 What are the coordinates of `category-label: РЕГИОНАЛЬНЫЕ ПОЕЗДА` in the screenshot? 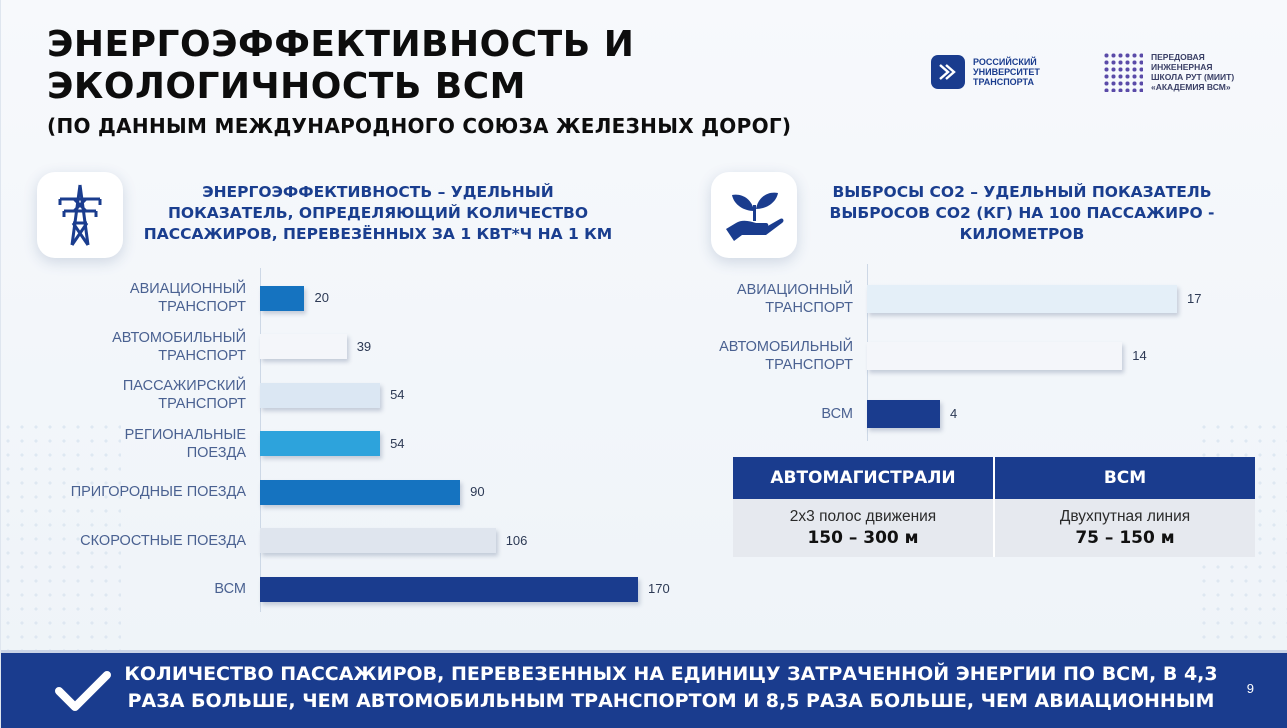 It's located at (136, 444).